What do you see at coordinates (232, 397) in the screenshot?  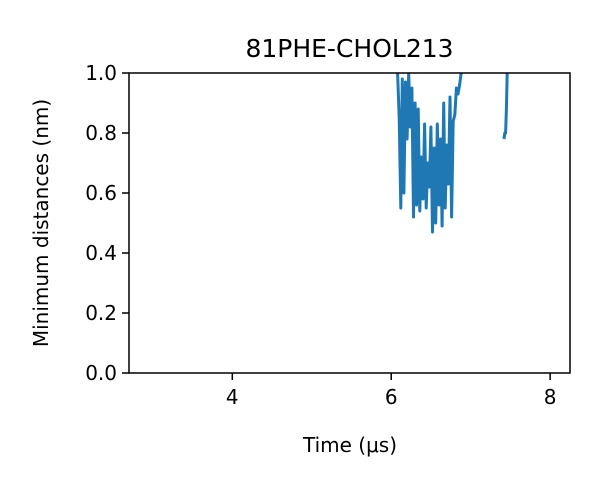 I see `x-tick-label: 4` at bounding box center [232, 397].